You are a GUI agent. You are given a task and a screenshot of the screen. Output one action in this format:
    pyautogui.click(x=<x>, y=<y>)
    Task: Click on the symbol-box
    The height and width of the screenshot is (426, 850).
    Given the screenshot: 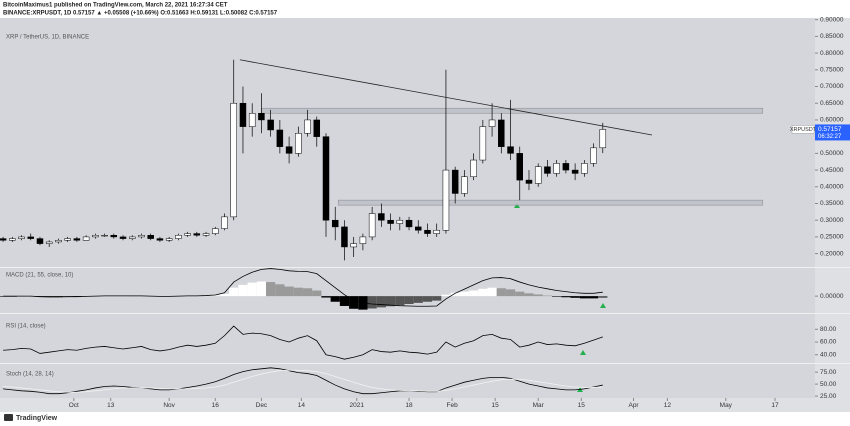 What is the action you would take?
    pyautogui.click(x=803, y=129)
    